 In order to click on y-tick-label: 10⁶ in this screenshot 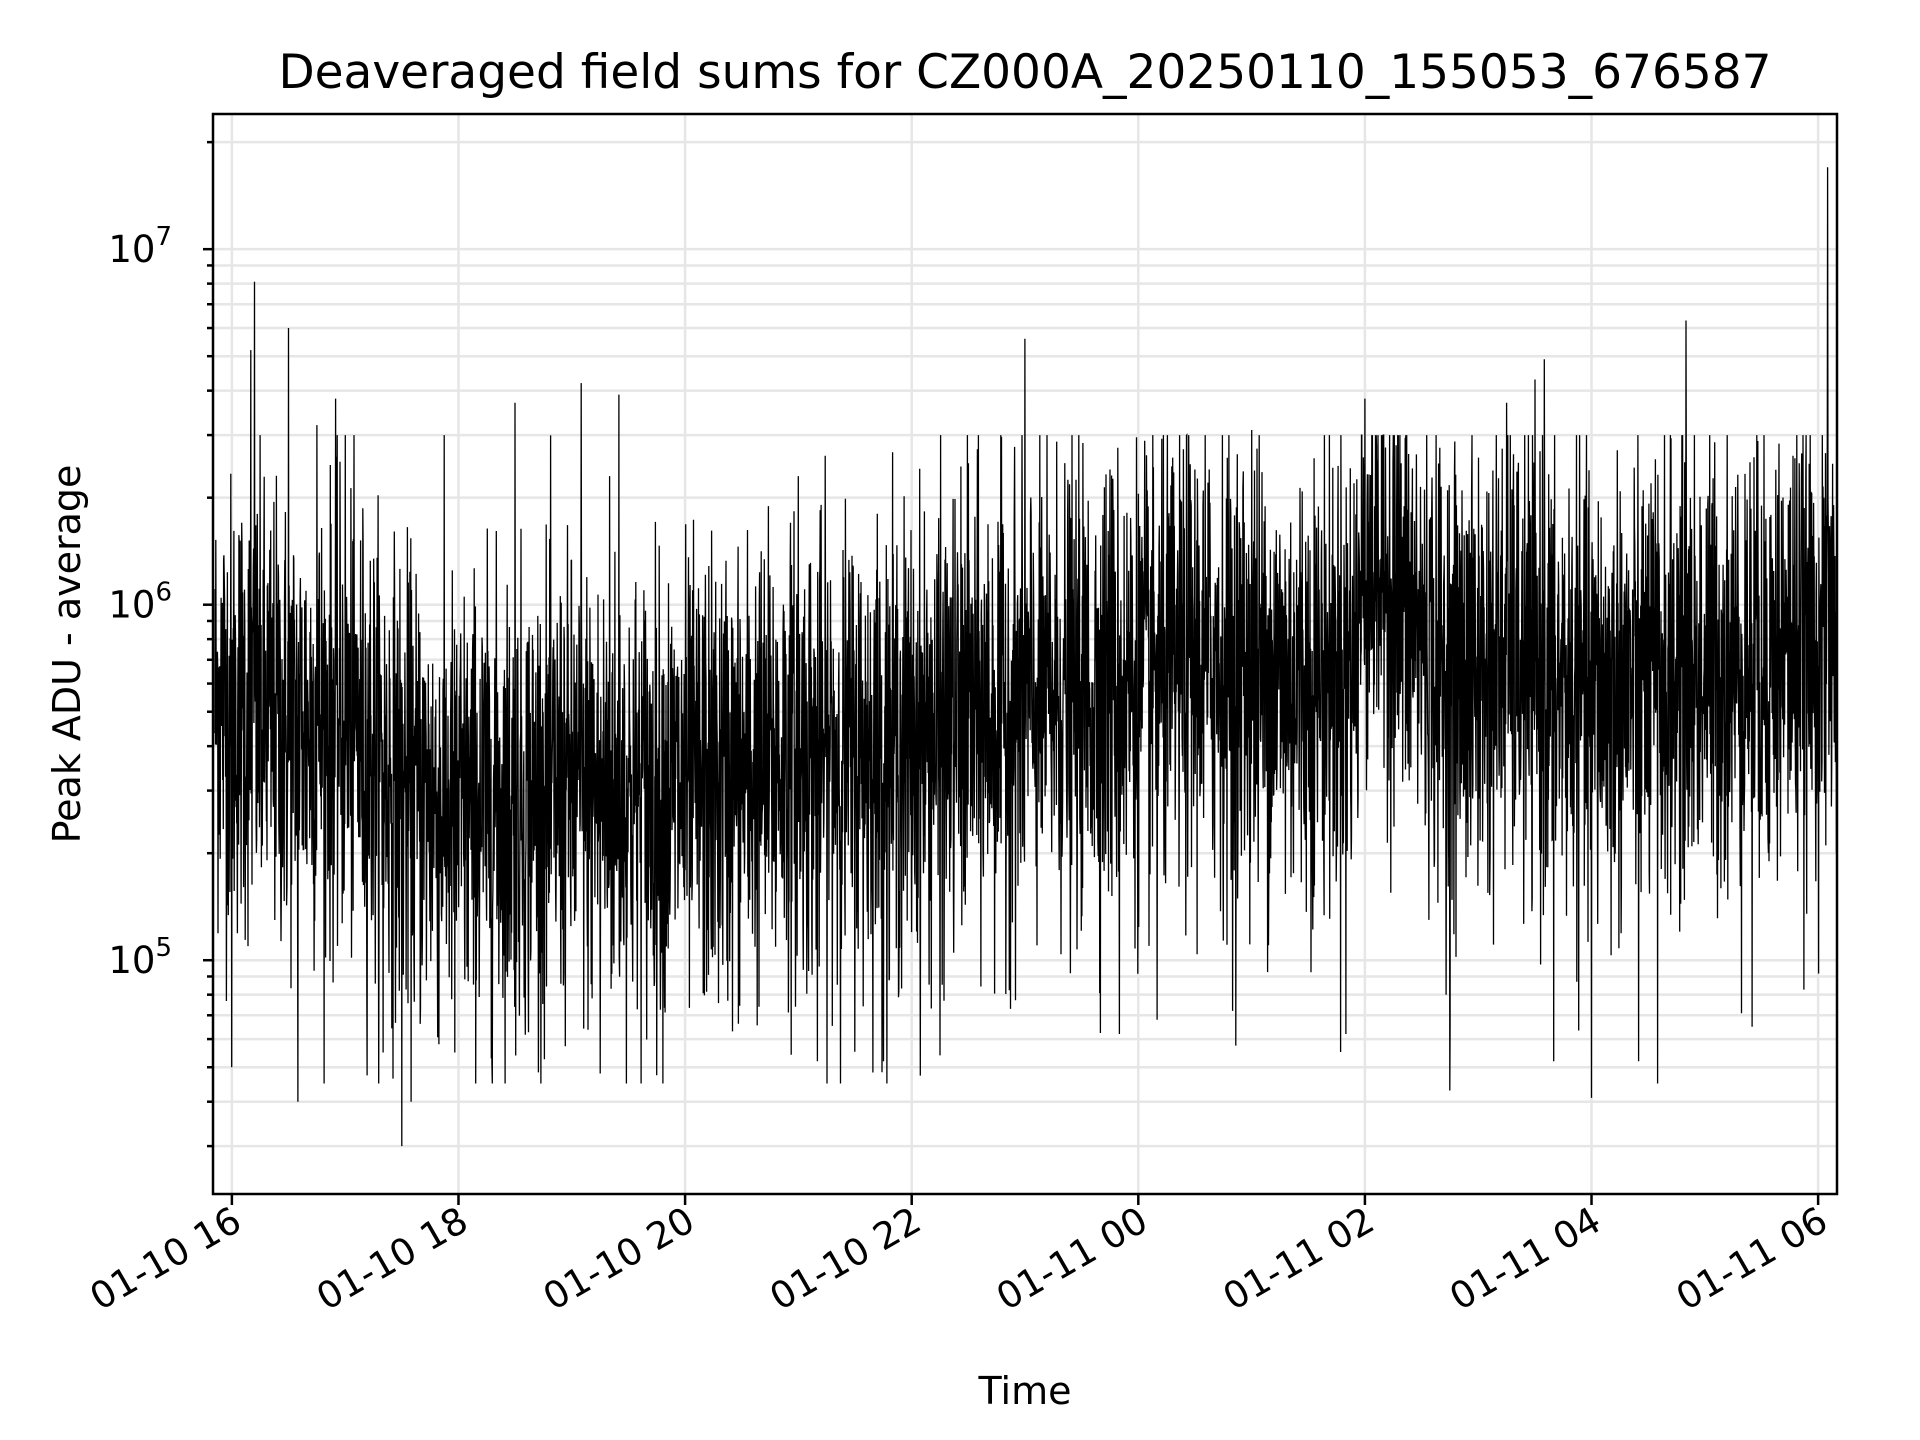, I will do `click(140, 602)`.